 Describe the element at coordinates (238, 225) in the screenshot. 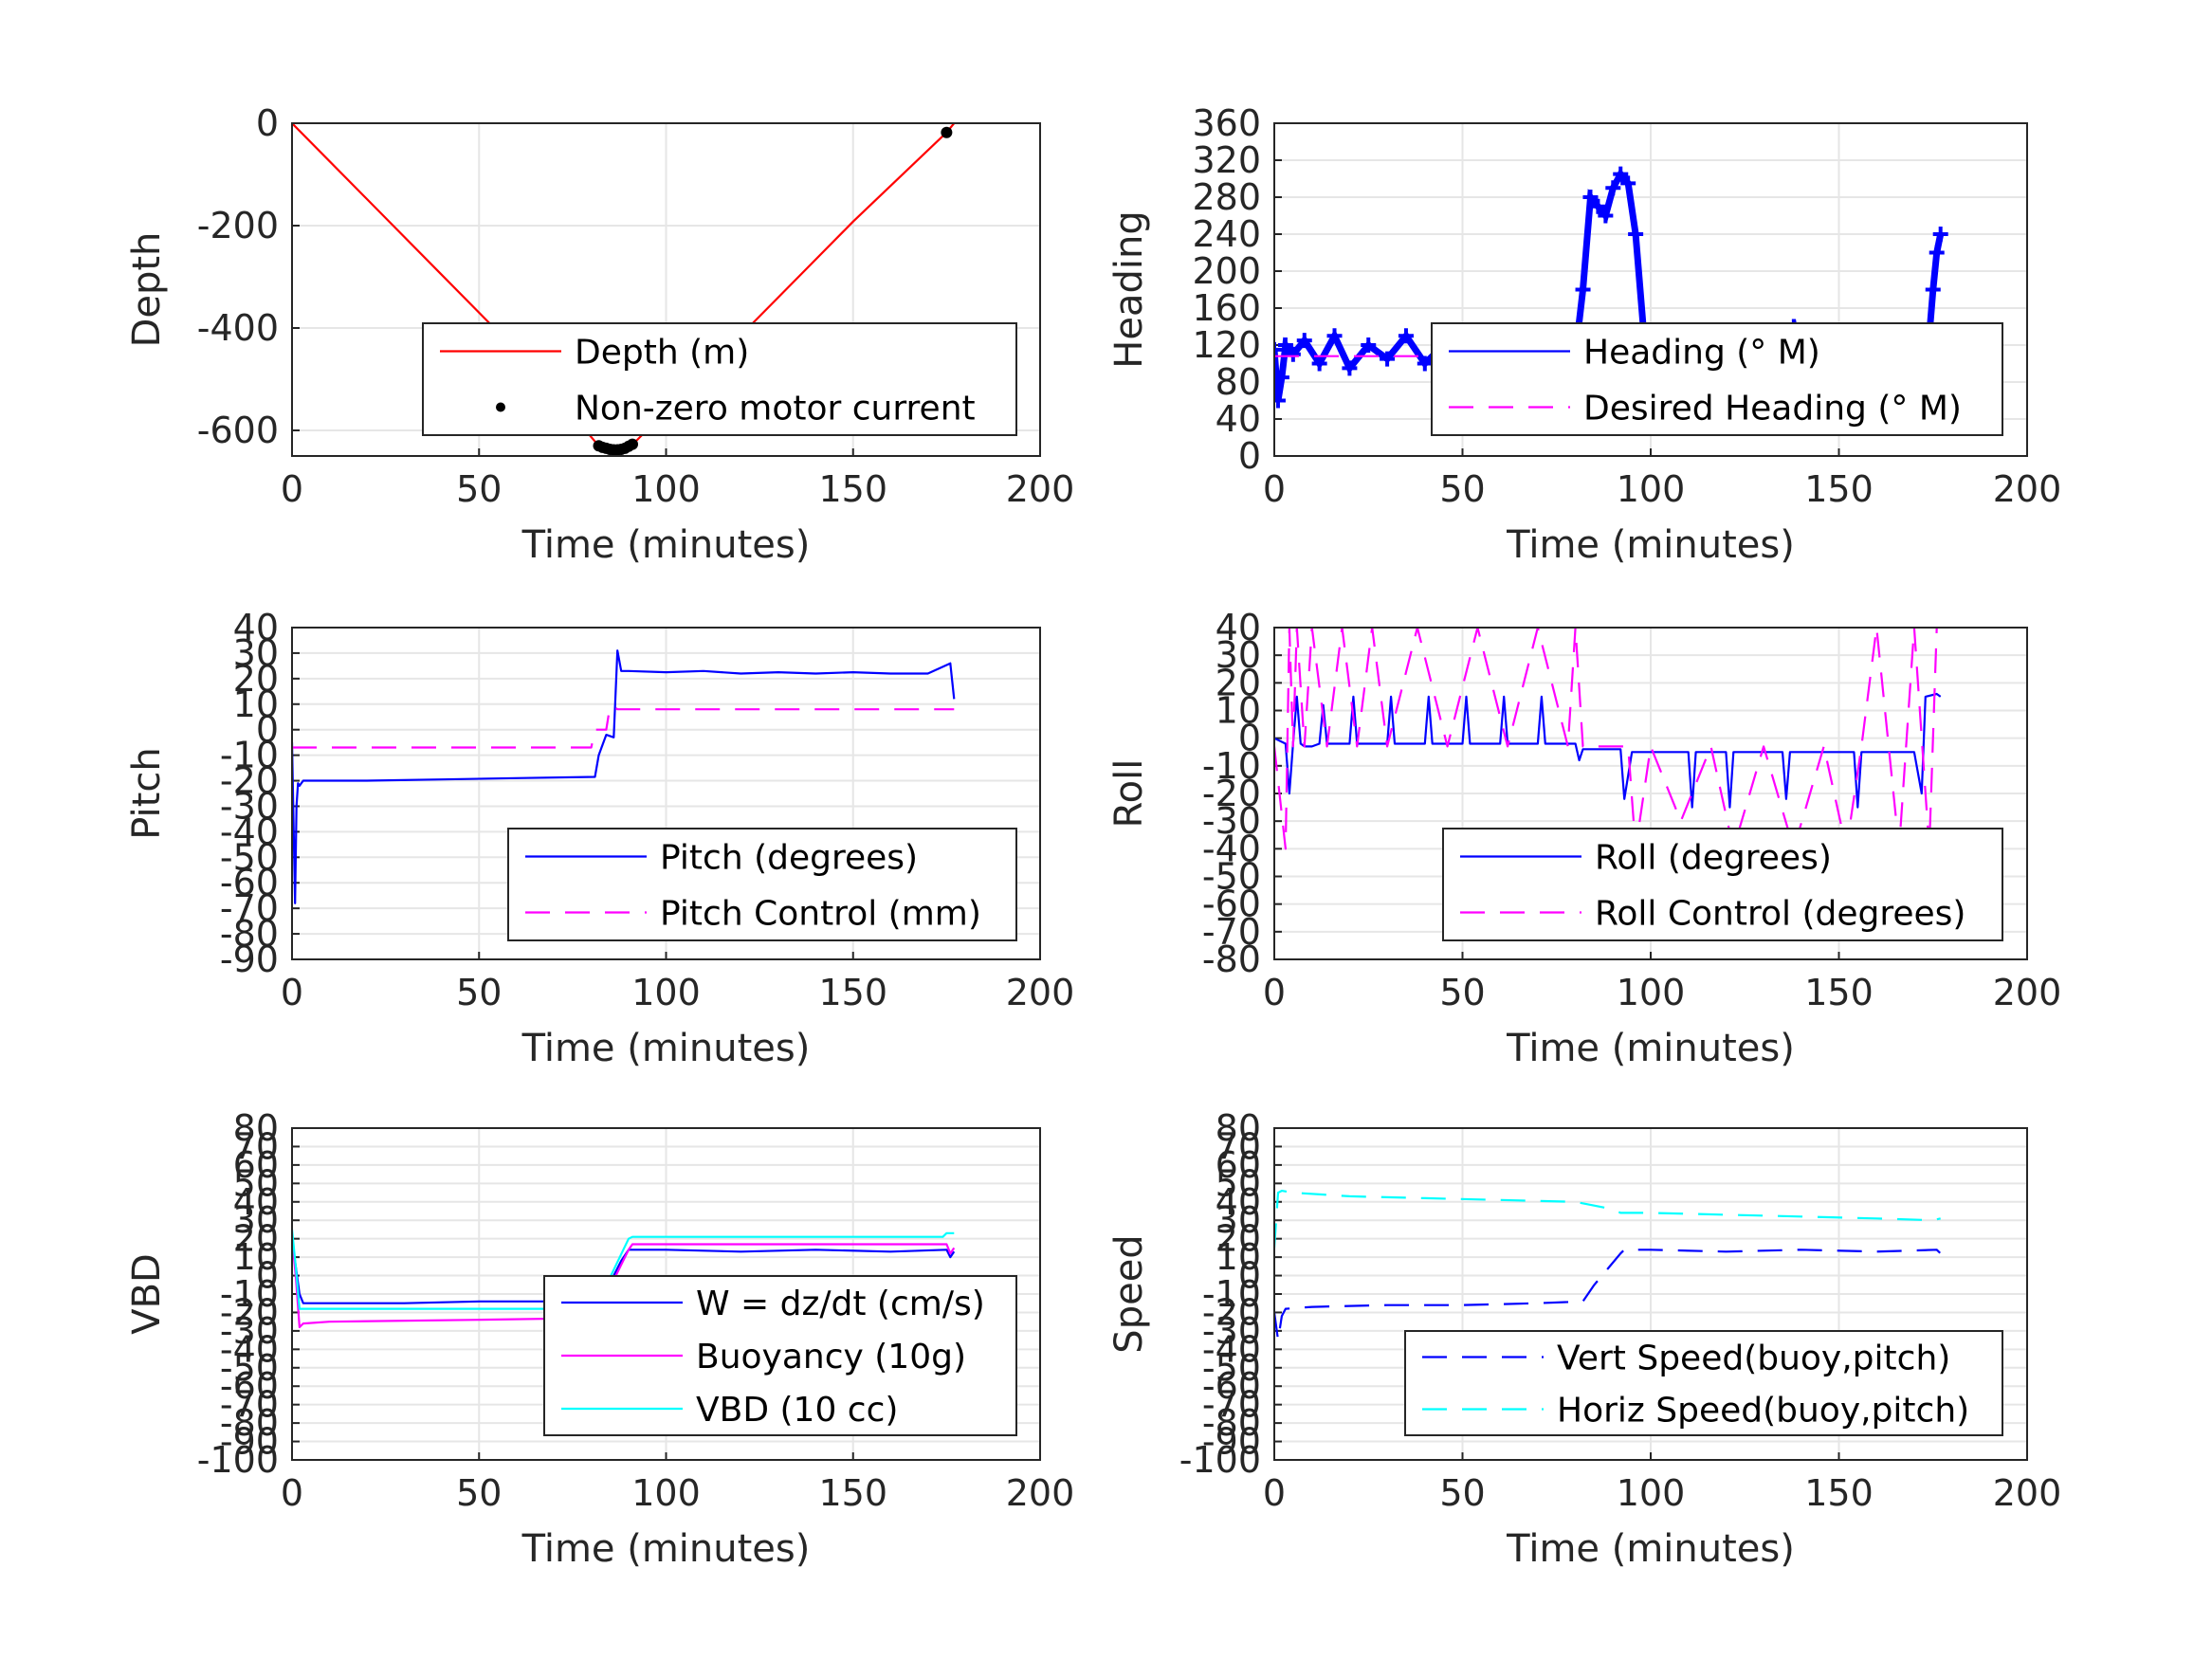

I see `y-tick-label: -200` at that location.